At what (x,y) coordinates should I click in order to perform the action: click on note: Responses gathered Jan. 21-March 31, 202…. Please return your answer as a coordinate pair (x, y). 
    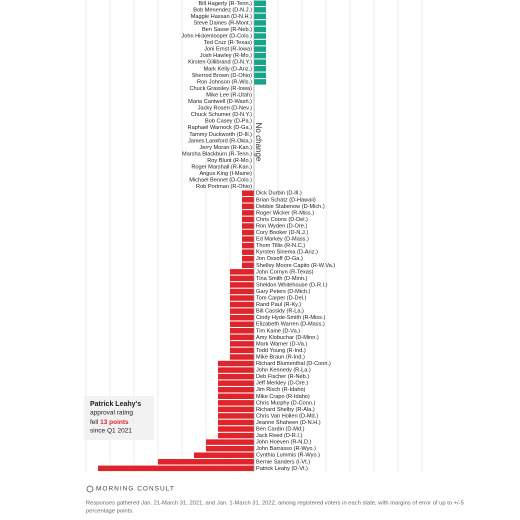
    Looking at the image, I should click on (275, 504).